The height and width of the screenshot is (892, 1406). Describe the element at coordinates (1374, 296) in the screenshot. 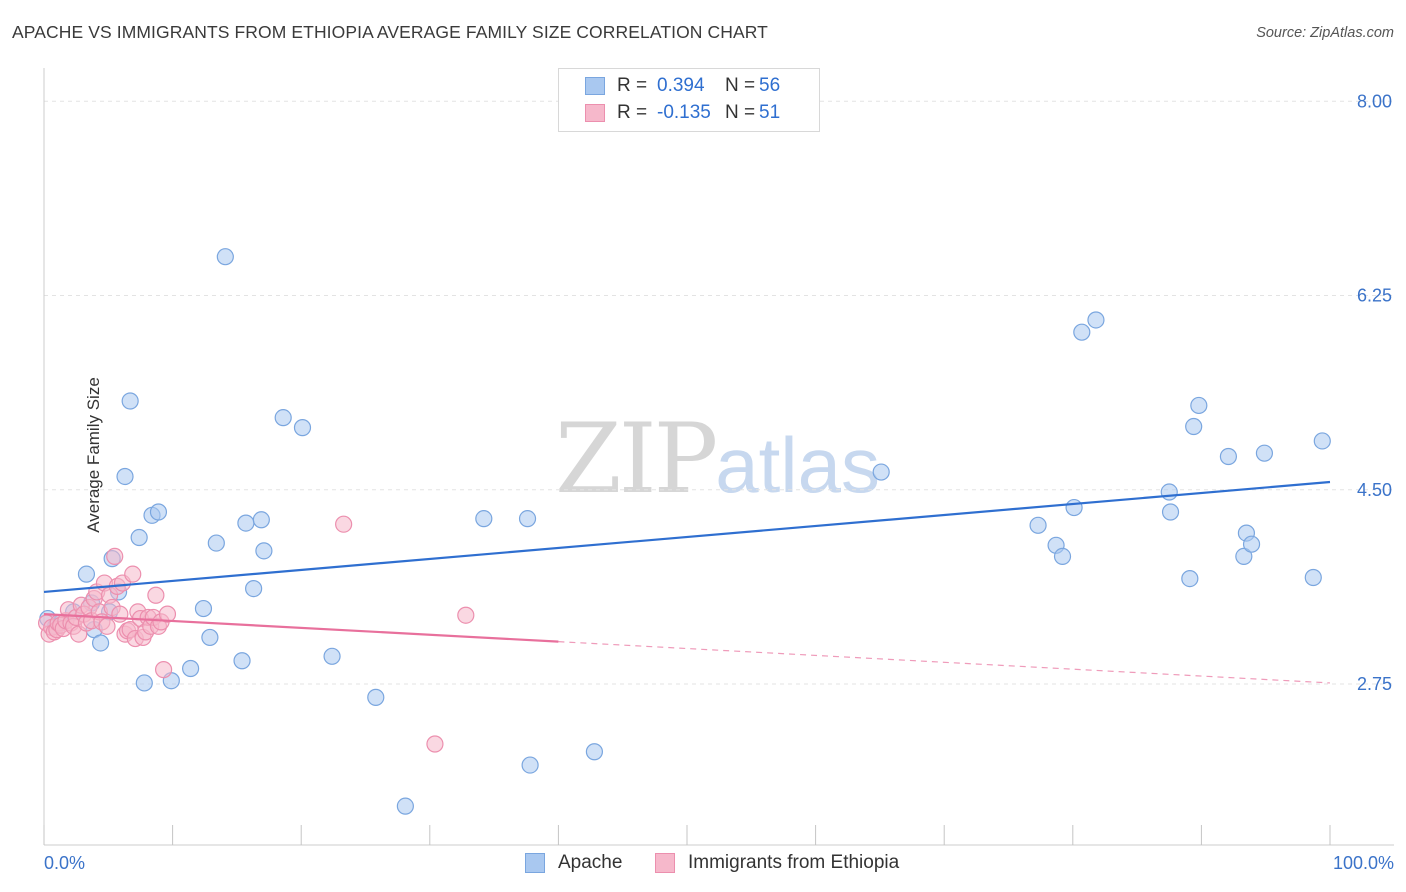

I see `y-tick-label: 6.25` at that location.